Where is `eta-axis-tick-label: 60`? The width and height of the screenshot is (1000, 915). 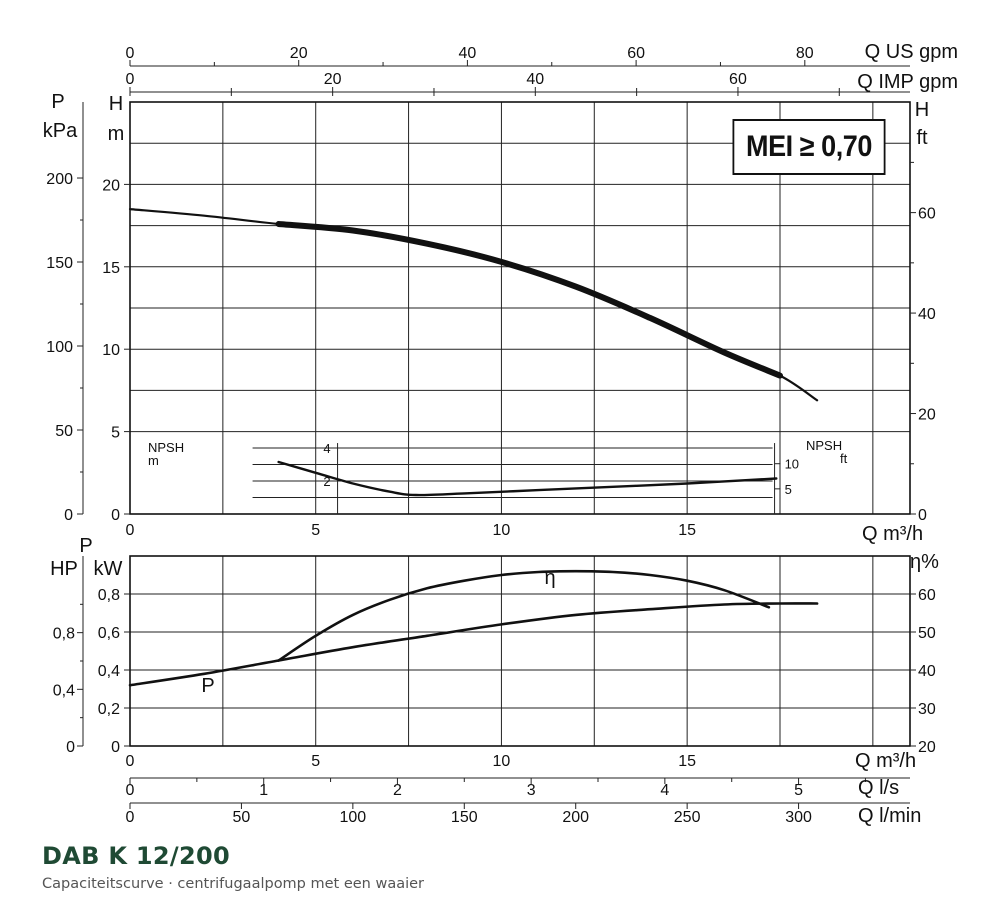
eta-axis-tick-label: 60 is located at coordinates (927, 595).